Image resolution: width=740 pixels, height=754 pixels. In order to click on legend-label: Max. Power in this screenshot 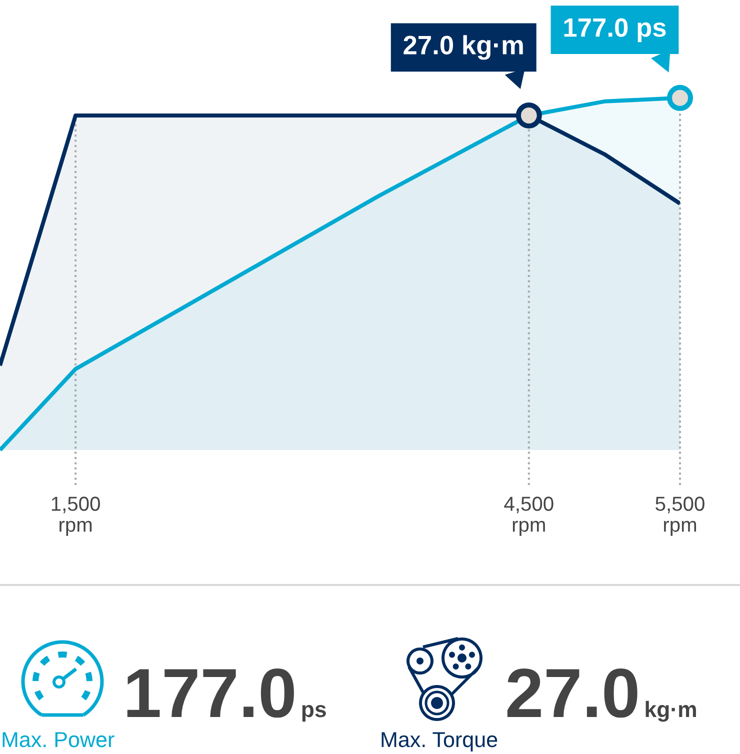, I will do `click(58, 740)`.